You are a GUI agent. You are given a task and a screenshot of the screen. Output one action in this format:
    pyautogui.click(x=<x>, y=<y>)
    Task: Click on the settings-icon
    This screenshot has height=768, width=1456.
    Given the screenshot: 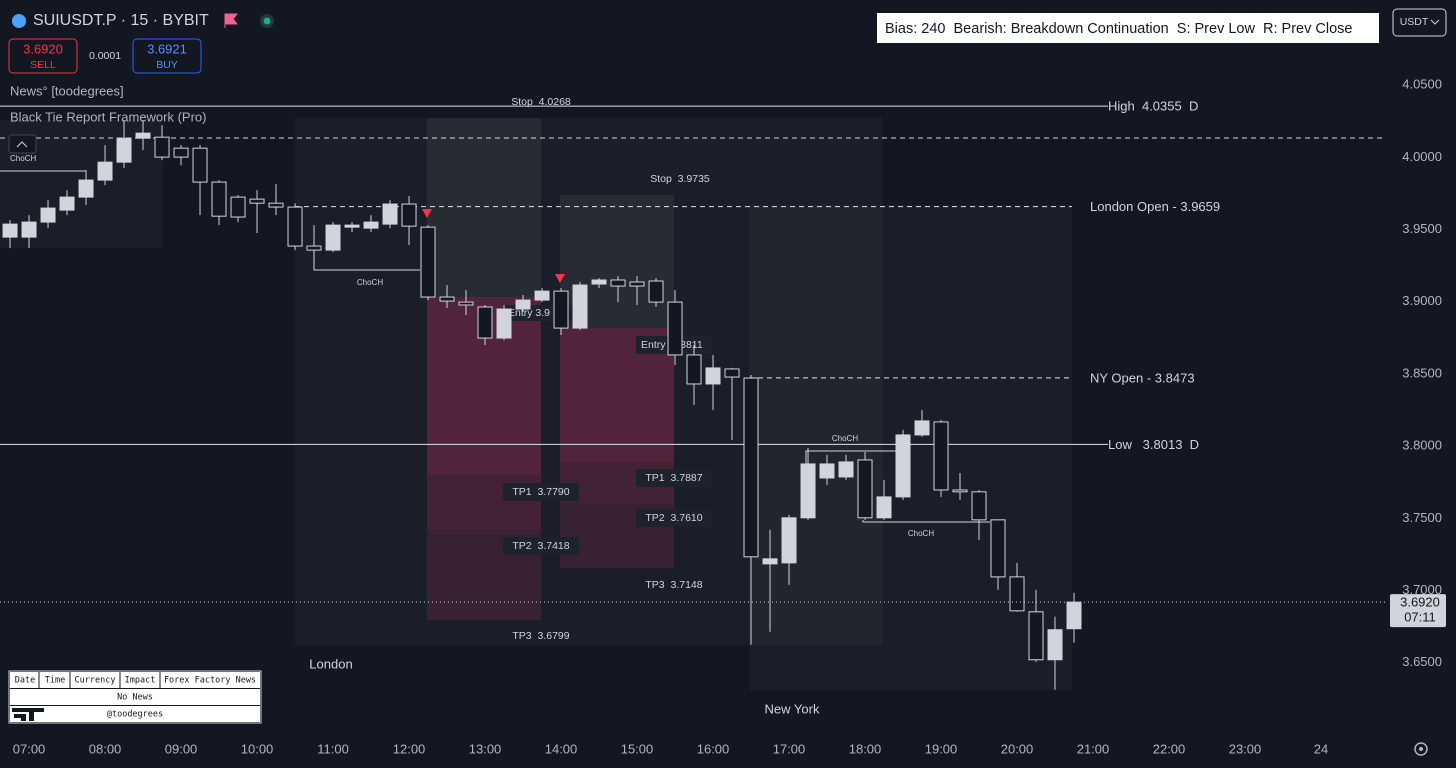 What is the action you would take?
    pyautogui.click(x=1421, y=749)
    